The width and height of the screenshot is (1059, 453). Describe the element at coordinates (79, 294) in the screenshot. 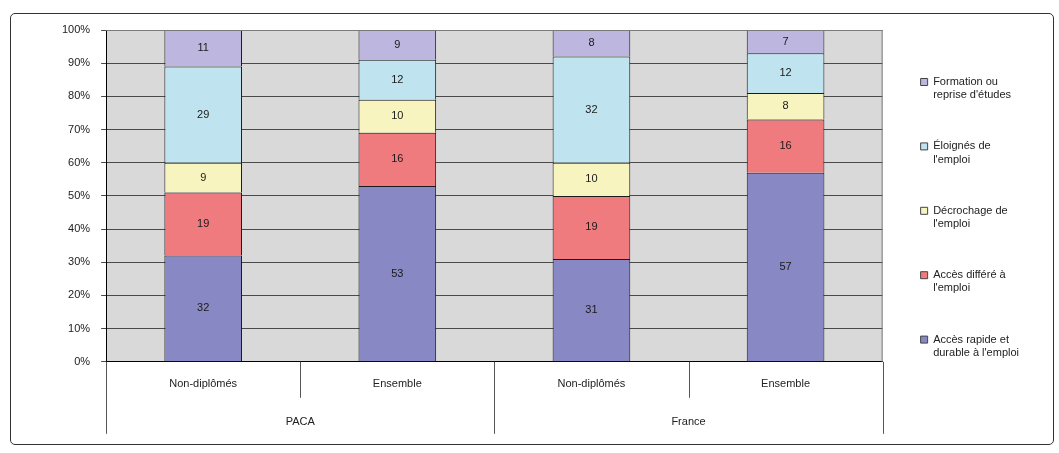

I see `y-tick-label: 20%` at that location.